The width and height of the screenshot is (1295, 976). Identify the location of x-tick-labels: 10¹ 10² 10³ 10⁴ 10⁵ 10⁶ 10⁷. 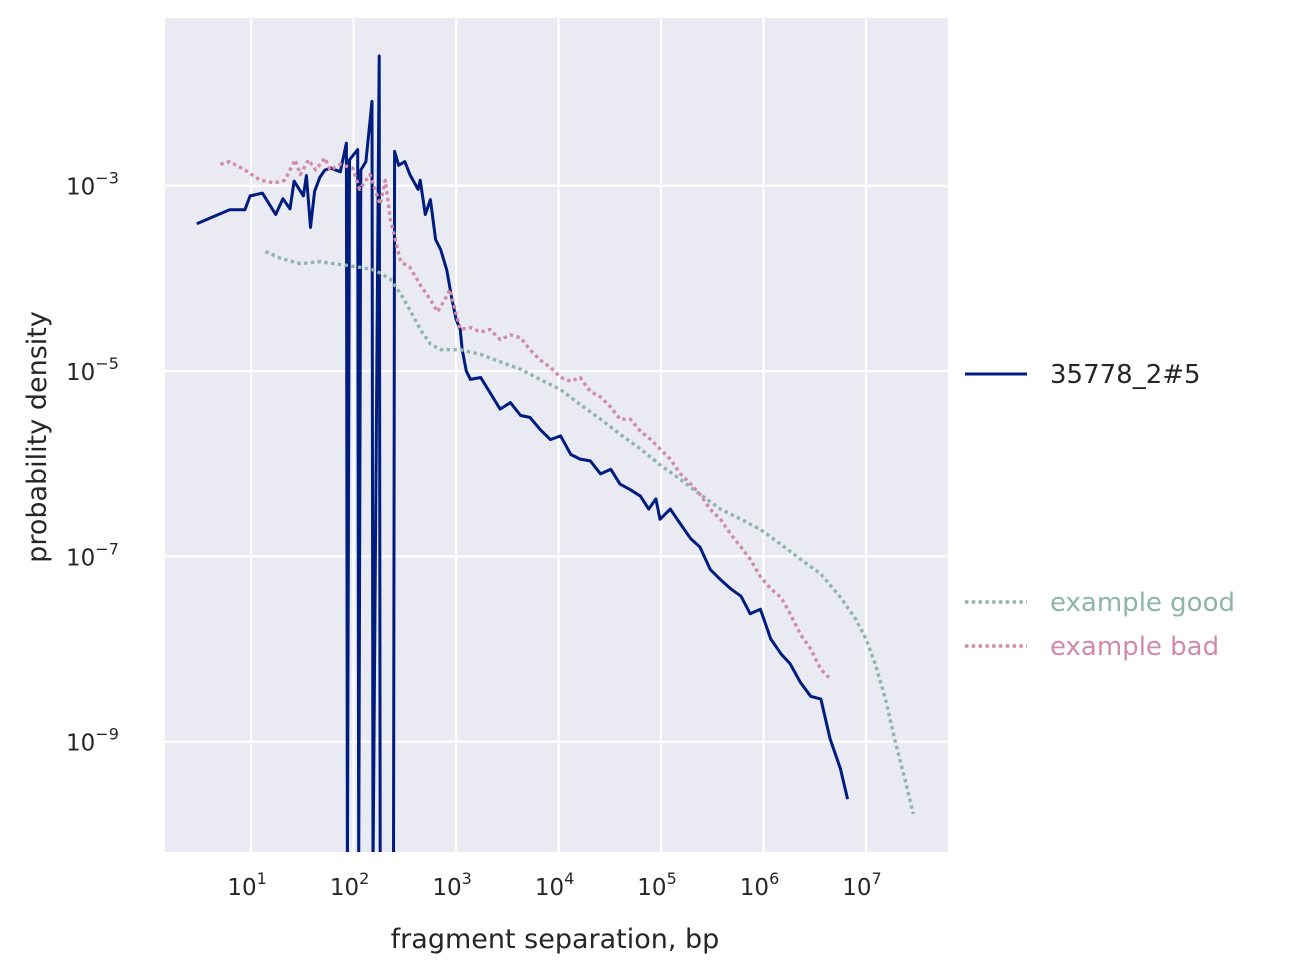
(554, 885).